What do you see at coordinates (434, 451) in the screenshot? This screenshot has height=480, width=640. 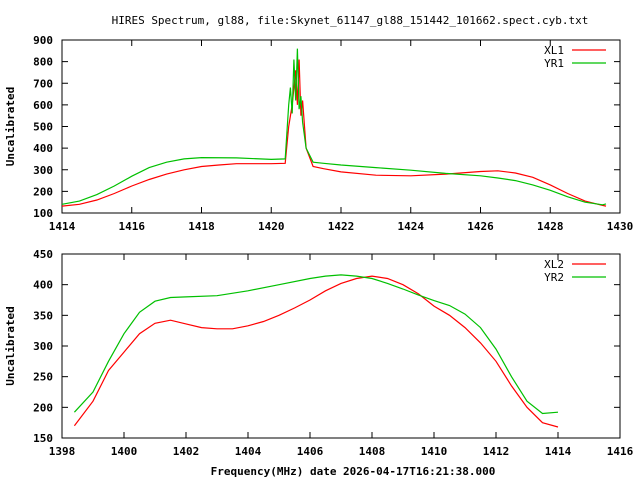 I see `x-tick-label: 1410` at bounding box center [434, 451].